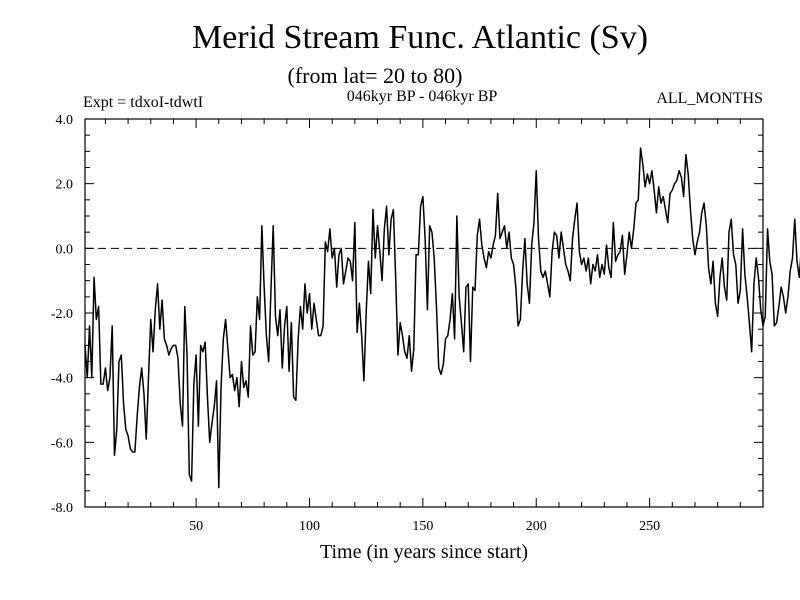 The image size is (800, 600). Describe the element at coordinates (420, 37) in the screenshot. I see `chart-title: Merid Stream Func. Atlantic (Sv)` at that location.